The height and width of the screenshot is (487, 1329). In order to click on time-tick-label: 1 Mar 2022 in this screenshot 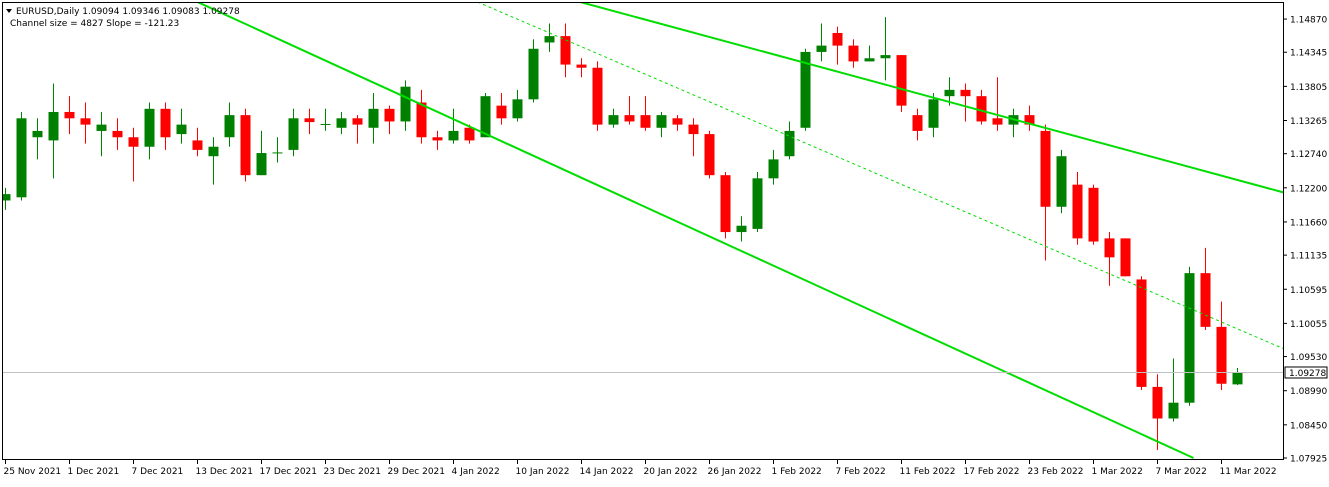, I will do `click(1117, 472)`.